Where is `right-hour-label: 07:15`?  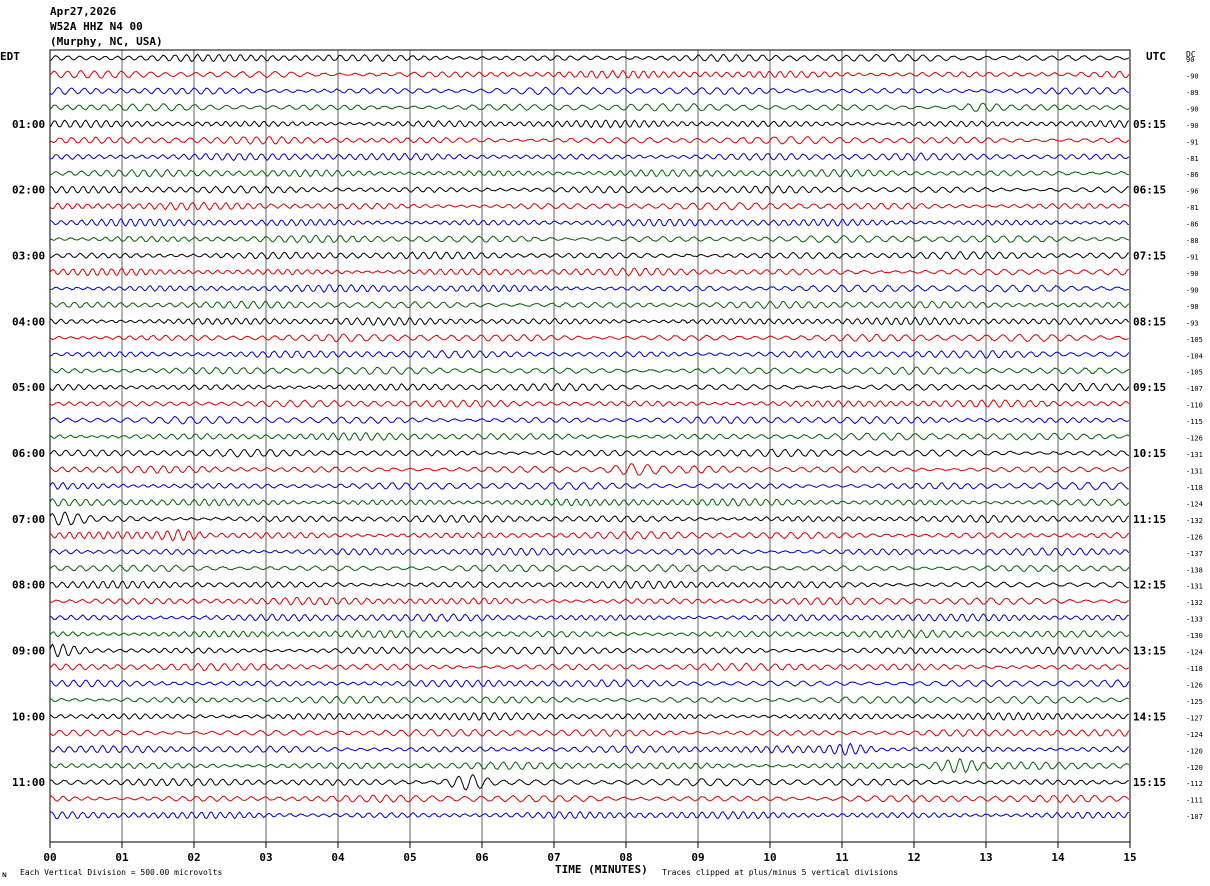 right-hour-label: 07:15 is located at coordinates (1149, 256).